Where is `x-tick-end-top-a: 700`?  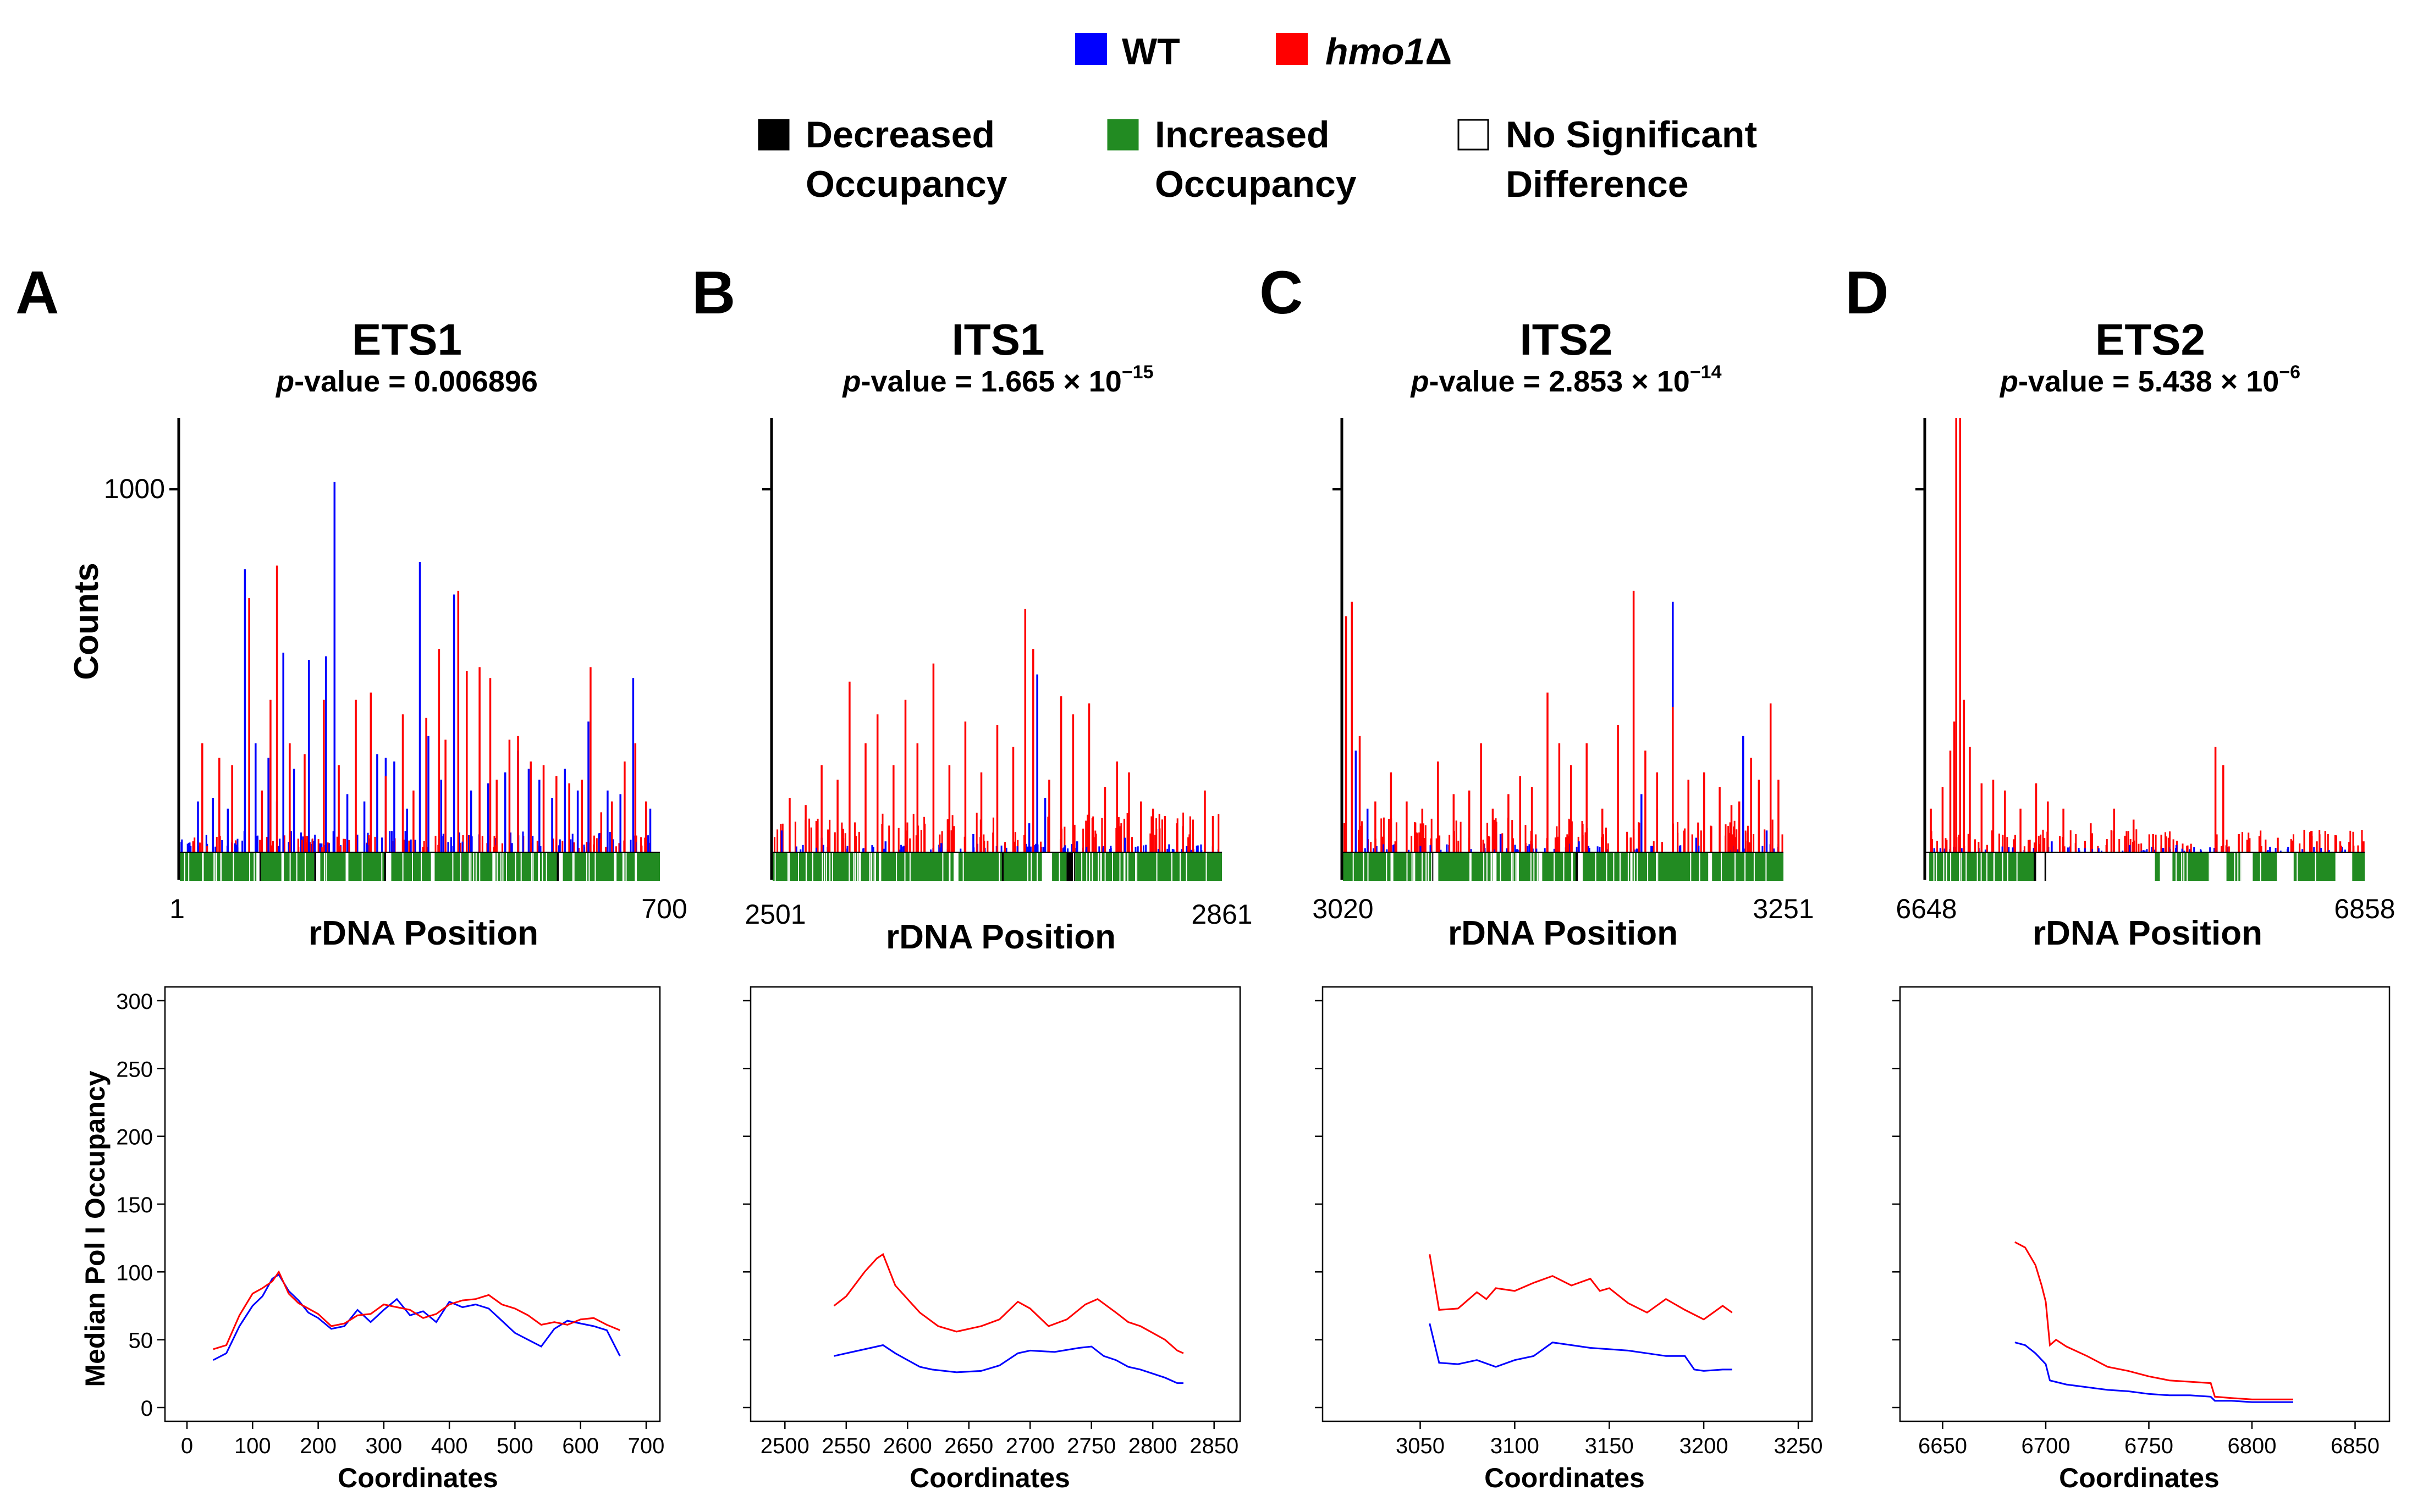 x-tick-end-top-a: 700 is located at coordinates (664, 909).